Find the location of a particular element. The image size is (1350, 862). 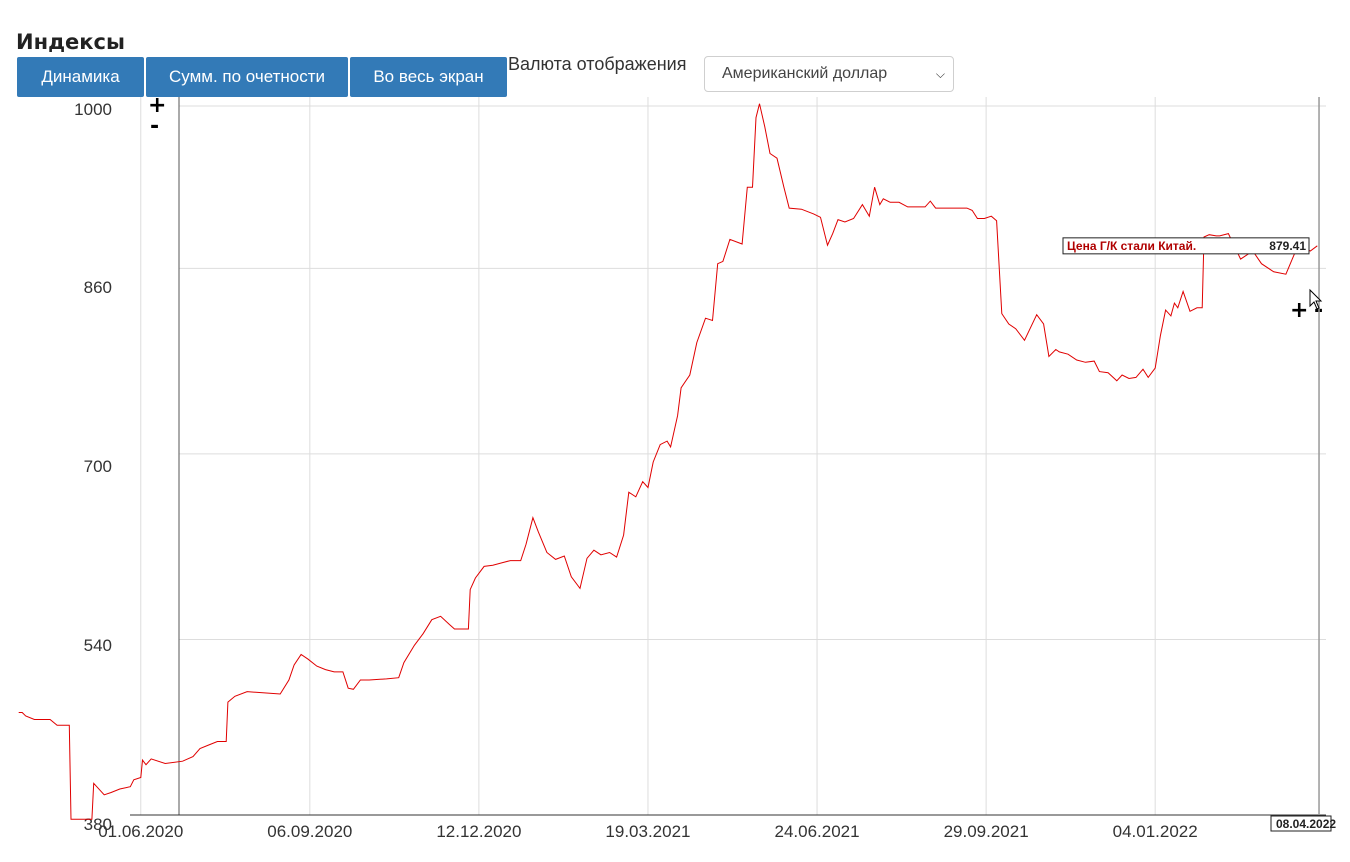

page-title: Индексы is located at coordinates (70, 42).